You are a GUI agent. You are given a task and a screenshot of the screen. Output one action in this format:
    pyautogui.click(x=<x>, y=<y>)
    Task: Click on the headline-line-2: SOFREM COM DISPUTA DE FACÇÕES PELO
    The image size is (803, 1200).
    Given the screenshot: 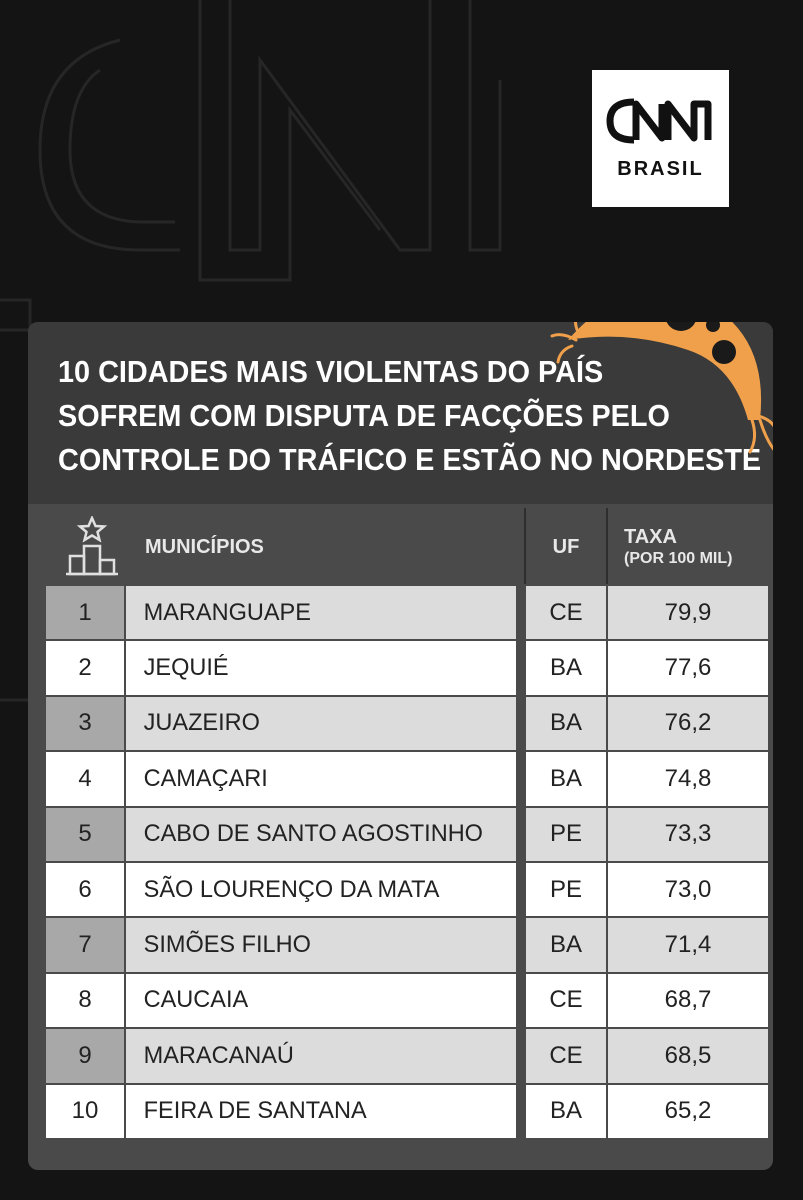 What is the action you would take?
    pyautogui.click(x=364, y=415)
    